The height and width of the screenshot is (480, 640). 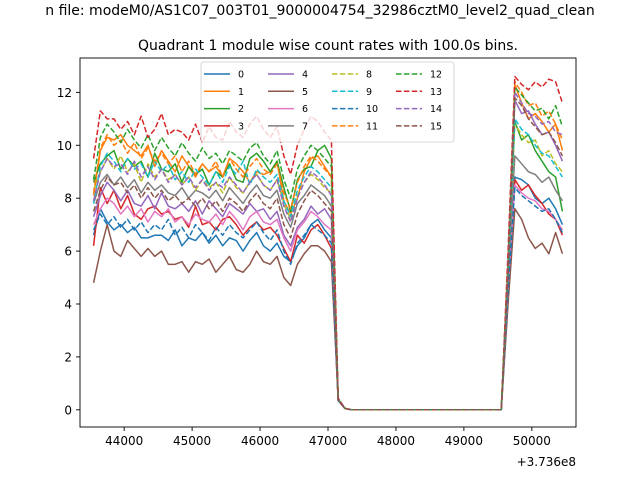 I want to click on x-tick-label: 45000, so click(x=192, y=441).